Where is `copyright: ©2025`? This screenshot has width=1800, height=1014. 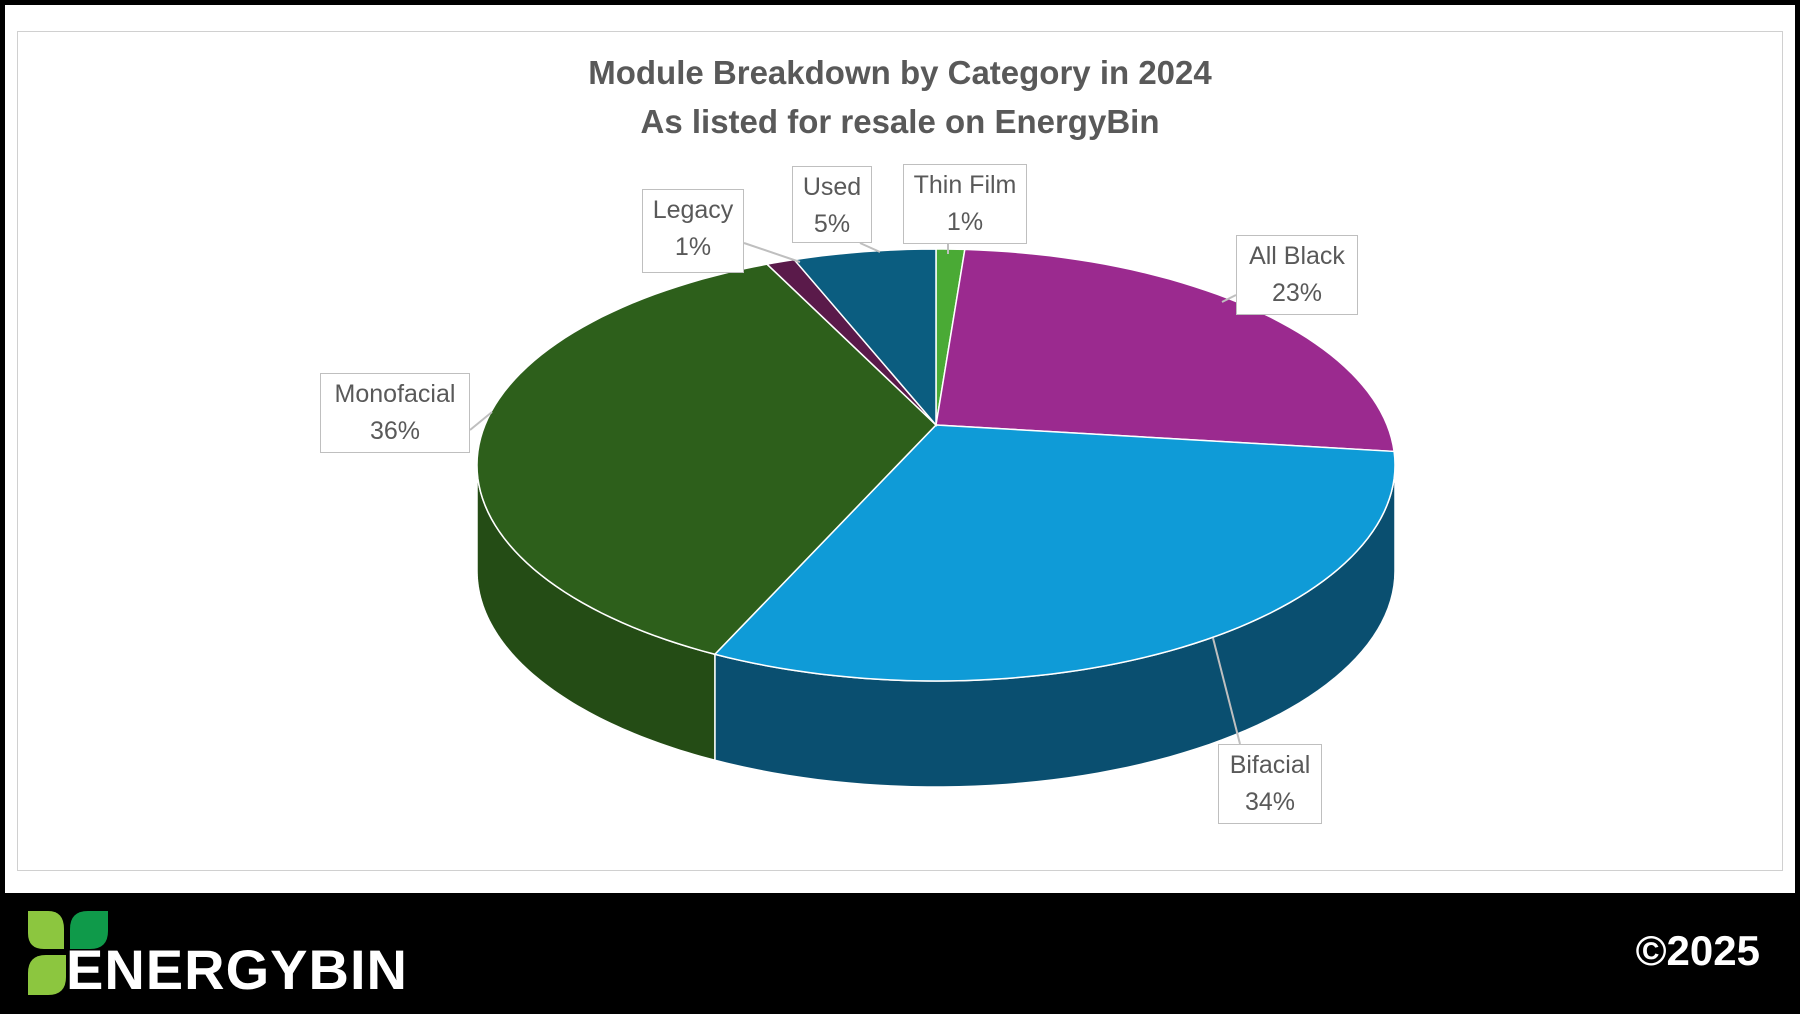
copyright: ©2025 is located at coordinates (1697, 950).